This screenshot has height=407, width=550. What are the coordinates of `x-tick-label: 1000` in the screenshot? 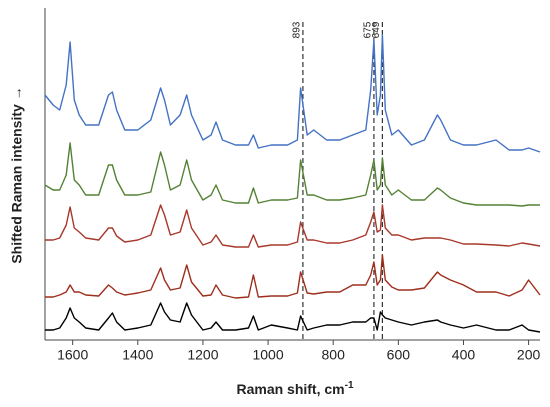 It's located at (267, 355).